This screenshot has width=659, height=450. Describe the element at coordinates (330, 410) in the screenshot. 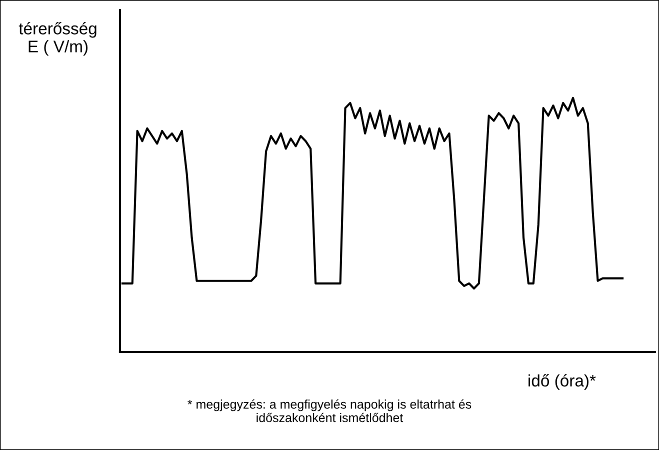

I see `text: * megjegyzés: a megfigyelés napokig is eltatrhat és időszakonként ismétlődhet` at that location.